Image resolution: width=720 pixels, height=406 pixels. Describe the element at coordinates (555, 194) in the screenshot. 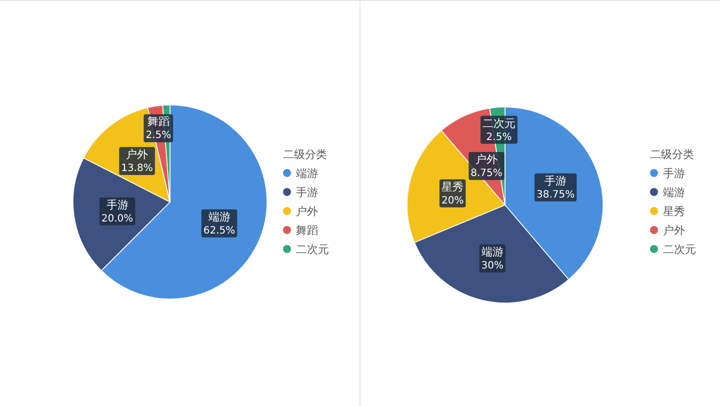

I see `data-label: 38.75%` at that location.